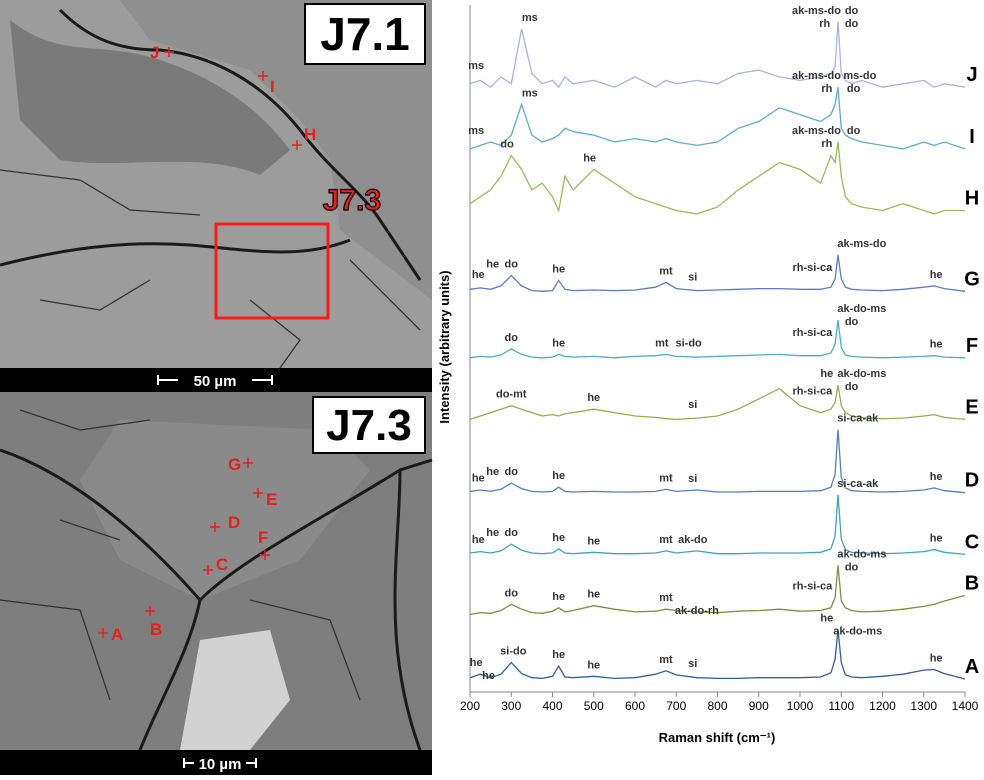 This screenshot has width=984, height=780. I want to click on point-label: C, so click(222, 564).